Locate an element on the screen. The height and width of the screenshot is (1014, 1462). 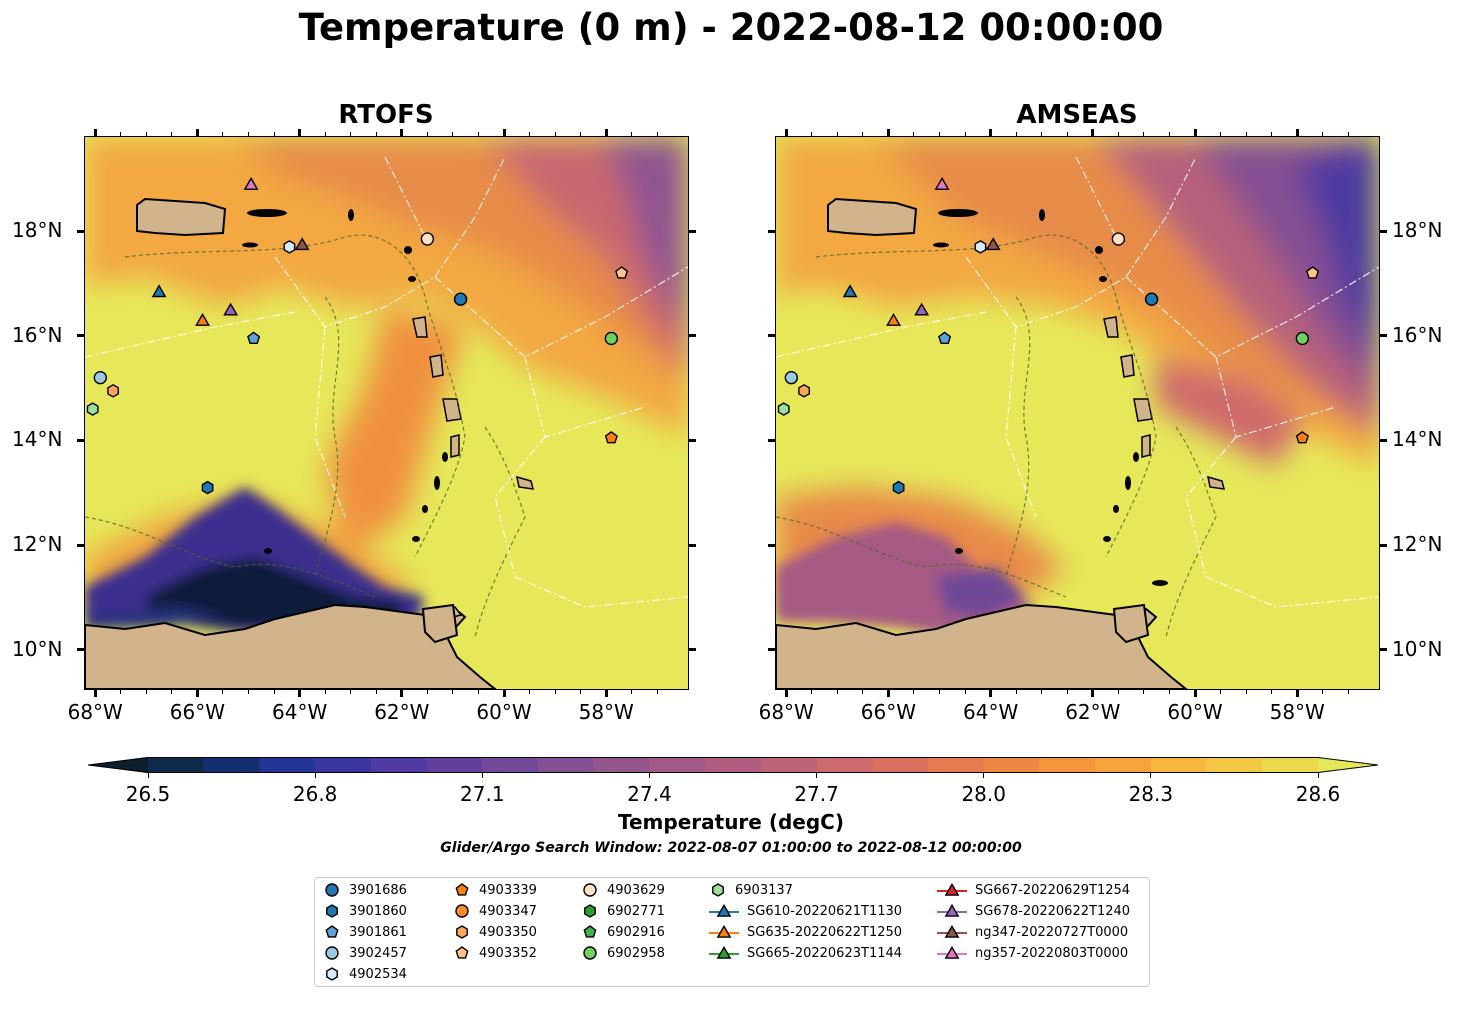
legend-label: SG678-20220622T1240 is located at coordinates (1053, 911).